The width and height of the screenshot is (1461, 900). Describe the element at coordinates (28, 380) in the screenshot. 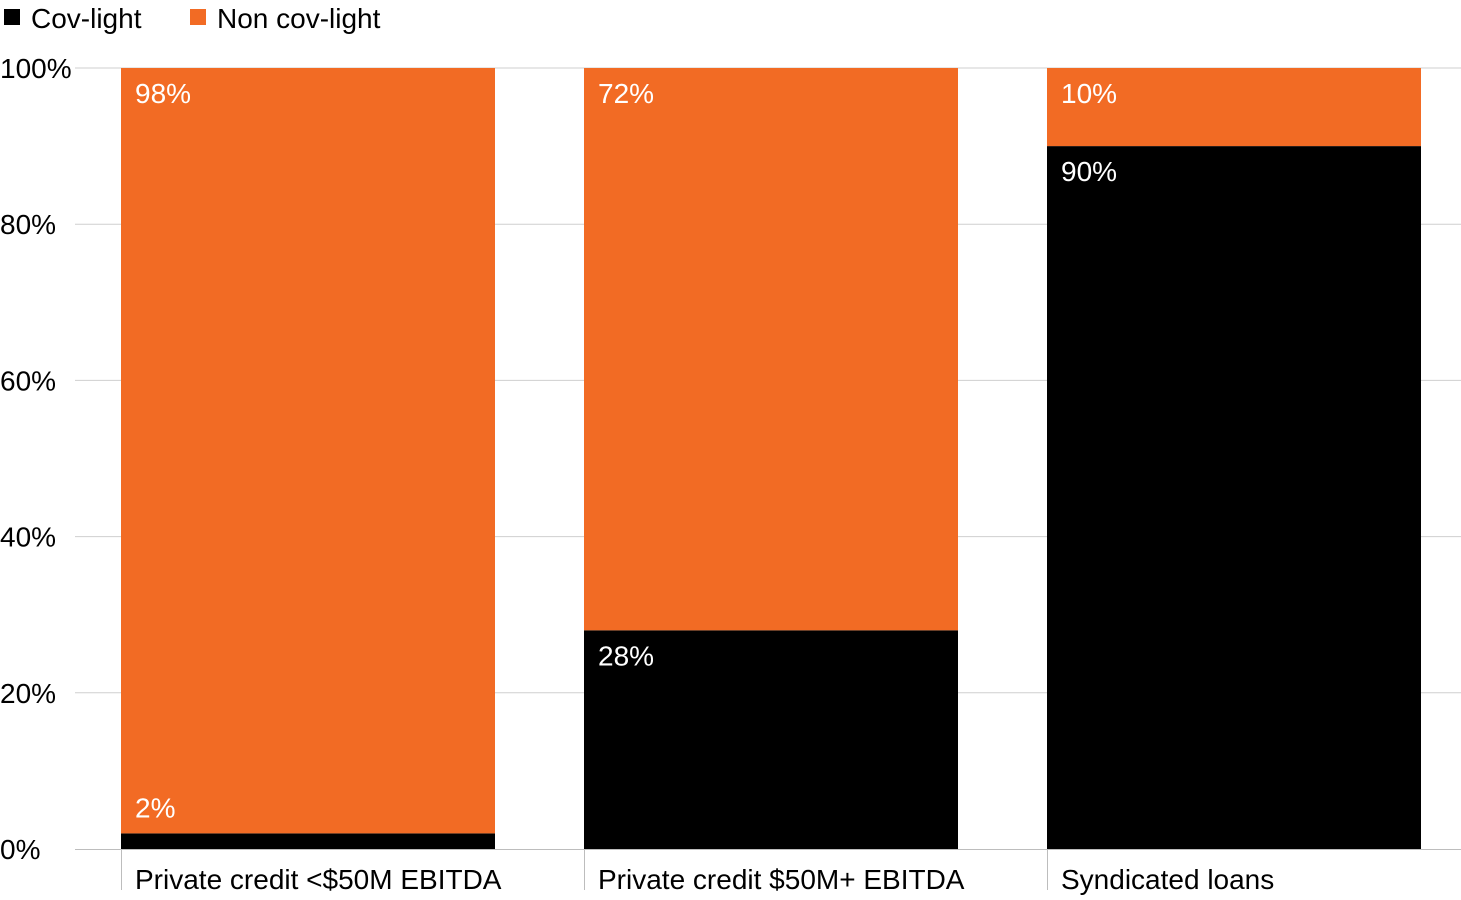

I see `y-tick-label: 60%` at that location.